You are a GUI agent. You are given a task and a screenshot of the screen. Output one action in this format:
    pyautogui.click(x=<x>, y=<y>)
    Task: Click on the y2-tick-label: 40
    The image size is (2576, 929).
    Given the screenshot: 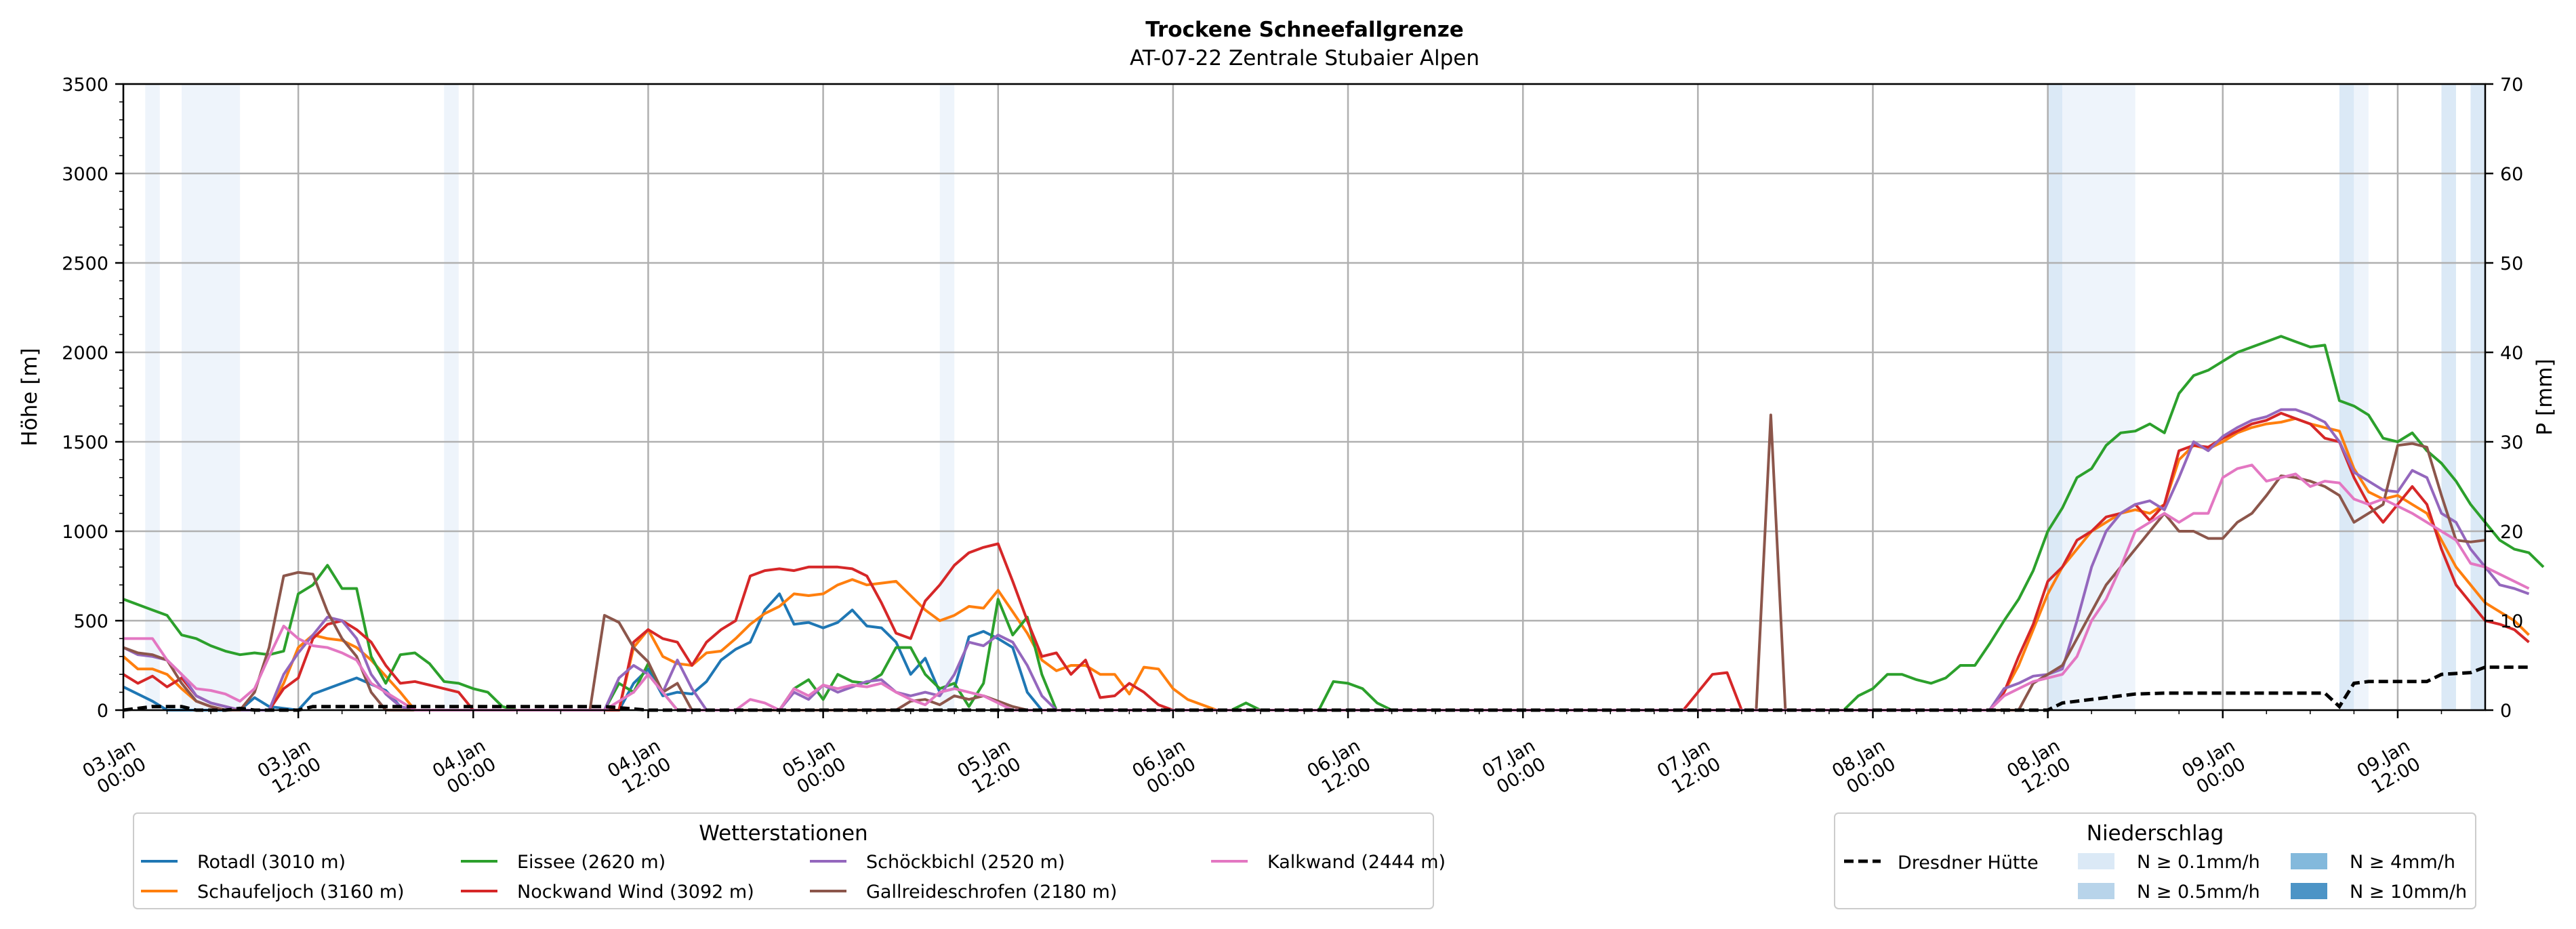 What is the action you would take?
    pyautogui.click(x=2511, y=353)
    